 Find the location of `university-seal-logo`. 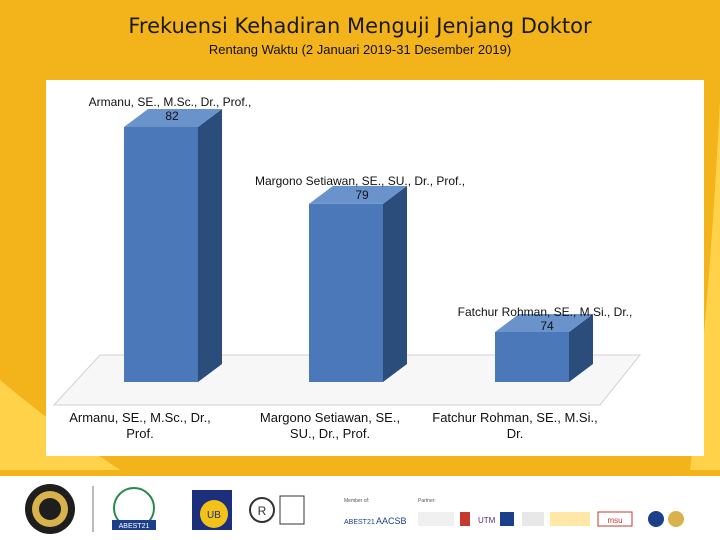

university-seal-logo is located at coordinates (50, 509).